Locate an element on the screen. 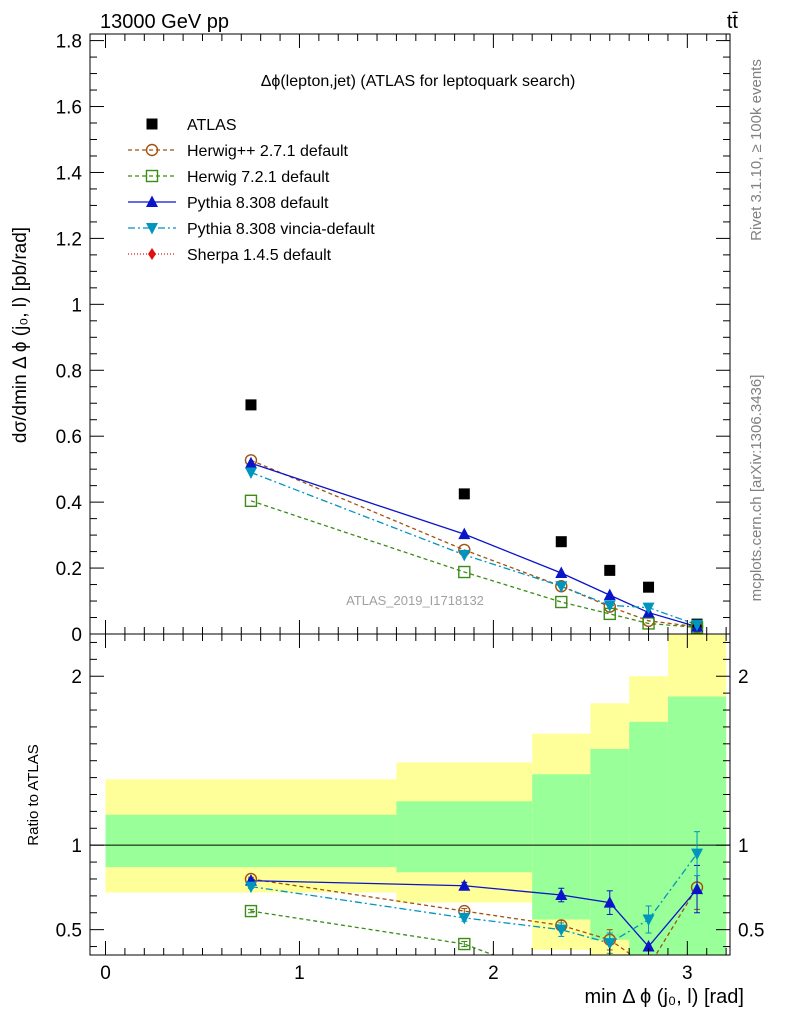  x-axis-label: min Δ ϕ (j₀, l) [rad] is located at coordinates (664, 997).